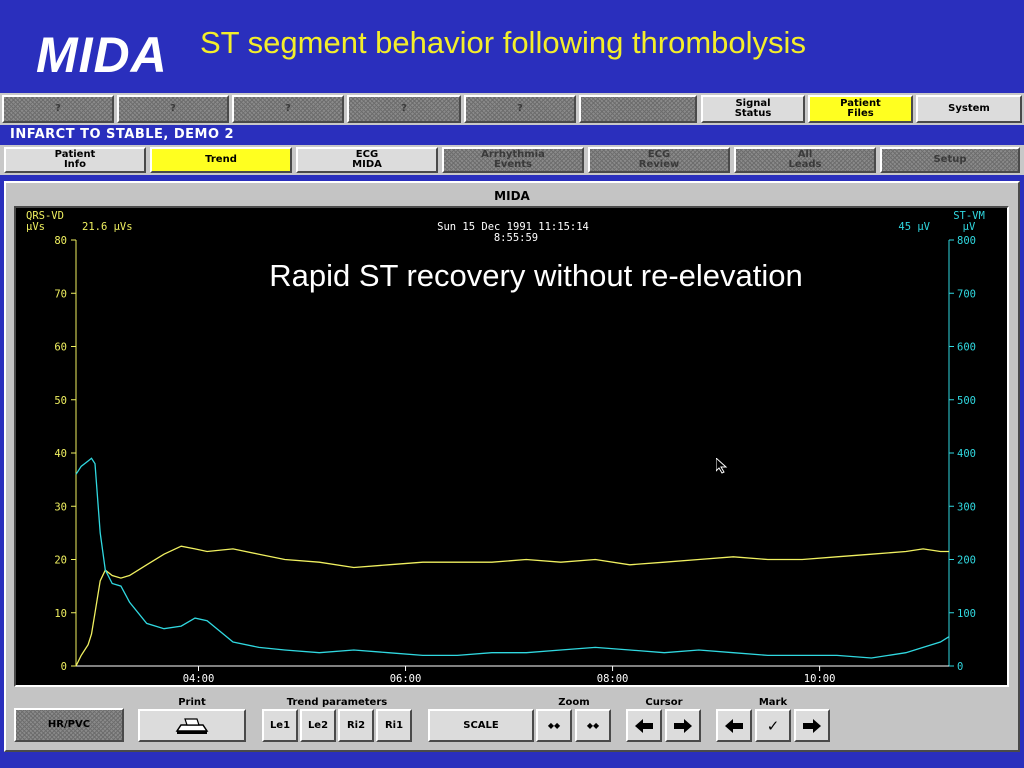  What do you see at coordinates (406, 679) in the screenshot?
I see `x-tick-label: 06:00` at bounding box center [406, 679].